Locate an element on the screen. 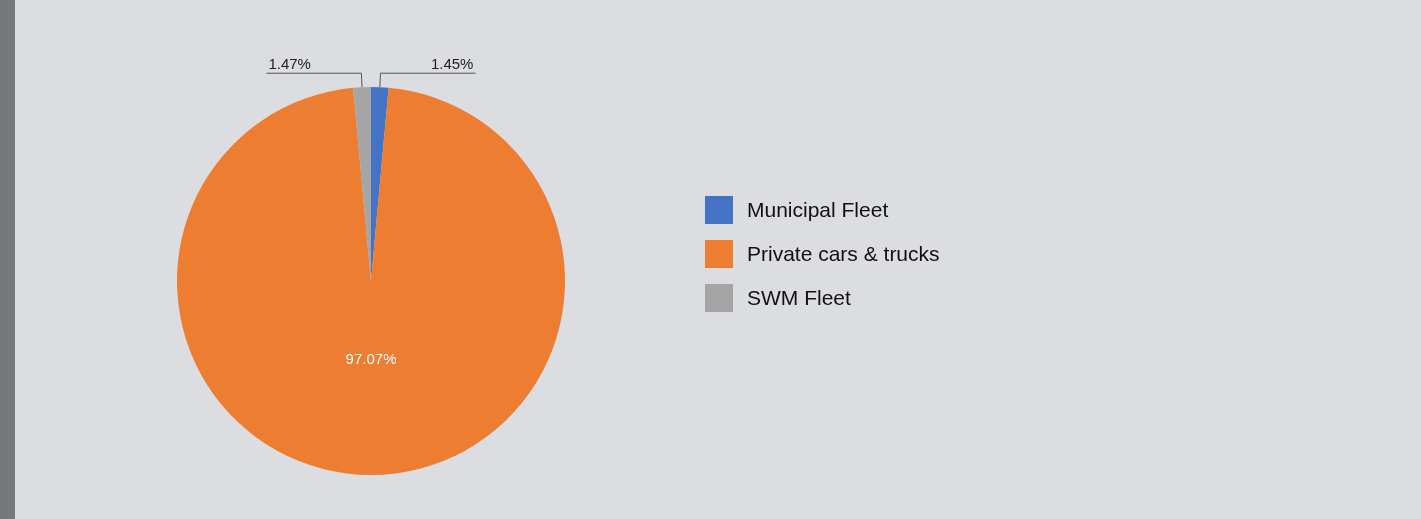 This screenshot has width=1421, height=519. data-label: 1.47% is located at coordinates (289, 64).